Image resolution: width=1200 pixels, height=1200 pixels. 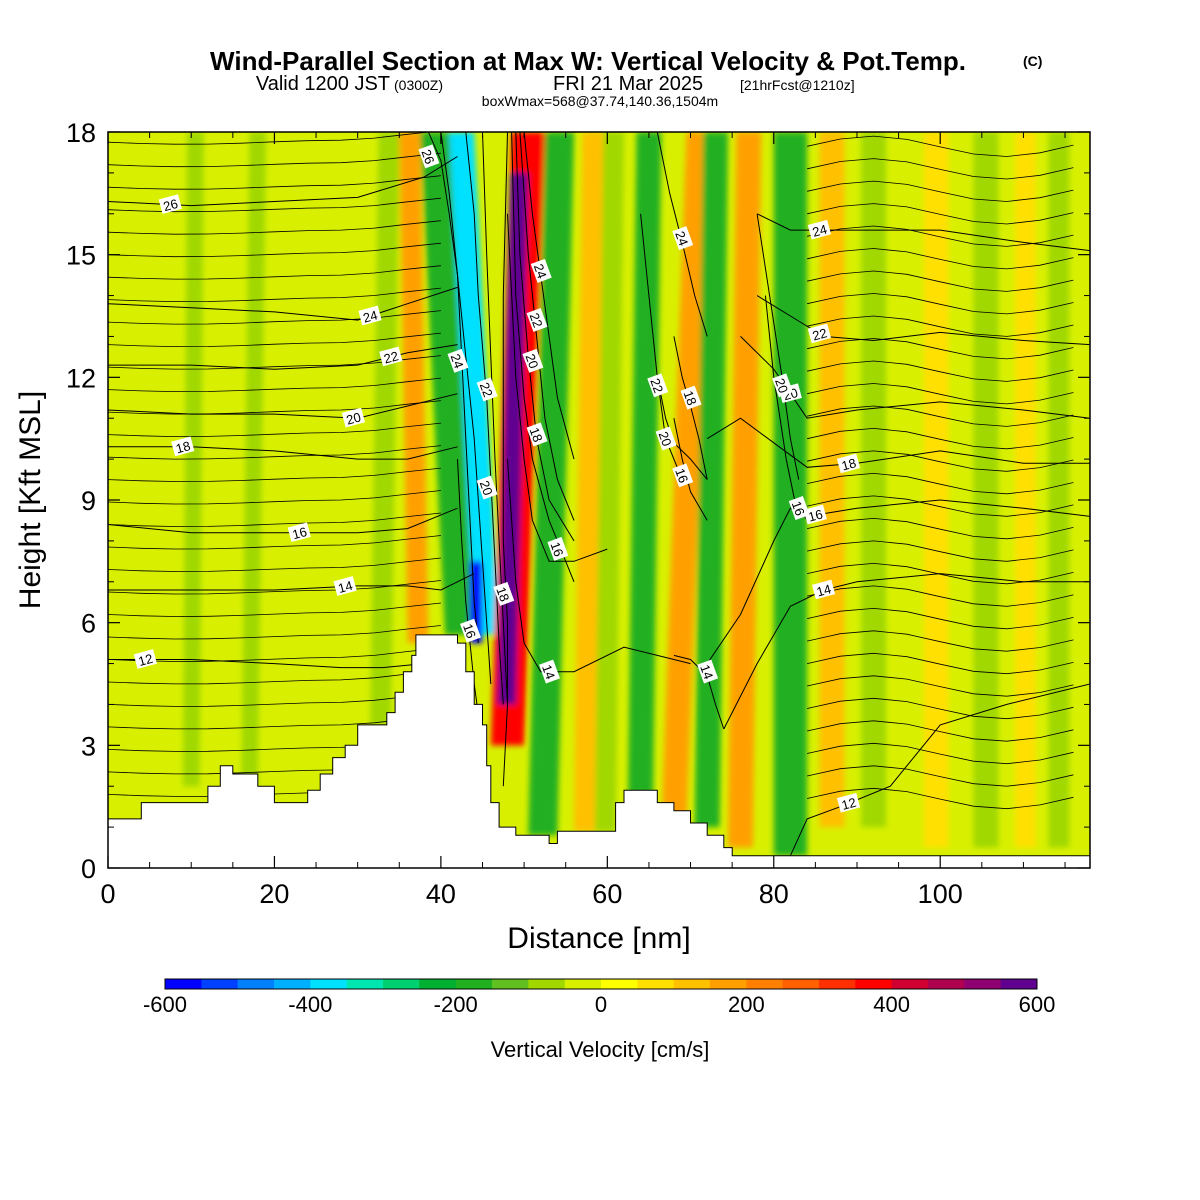 What do you see at coordinates (107, 894) in the screenshot?
I see `x-tick-label: 0` at bounding box center [107, 894].